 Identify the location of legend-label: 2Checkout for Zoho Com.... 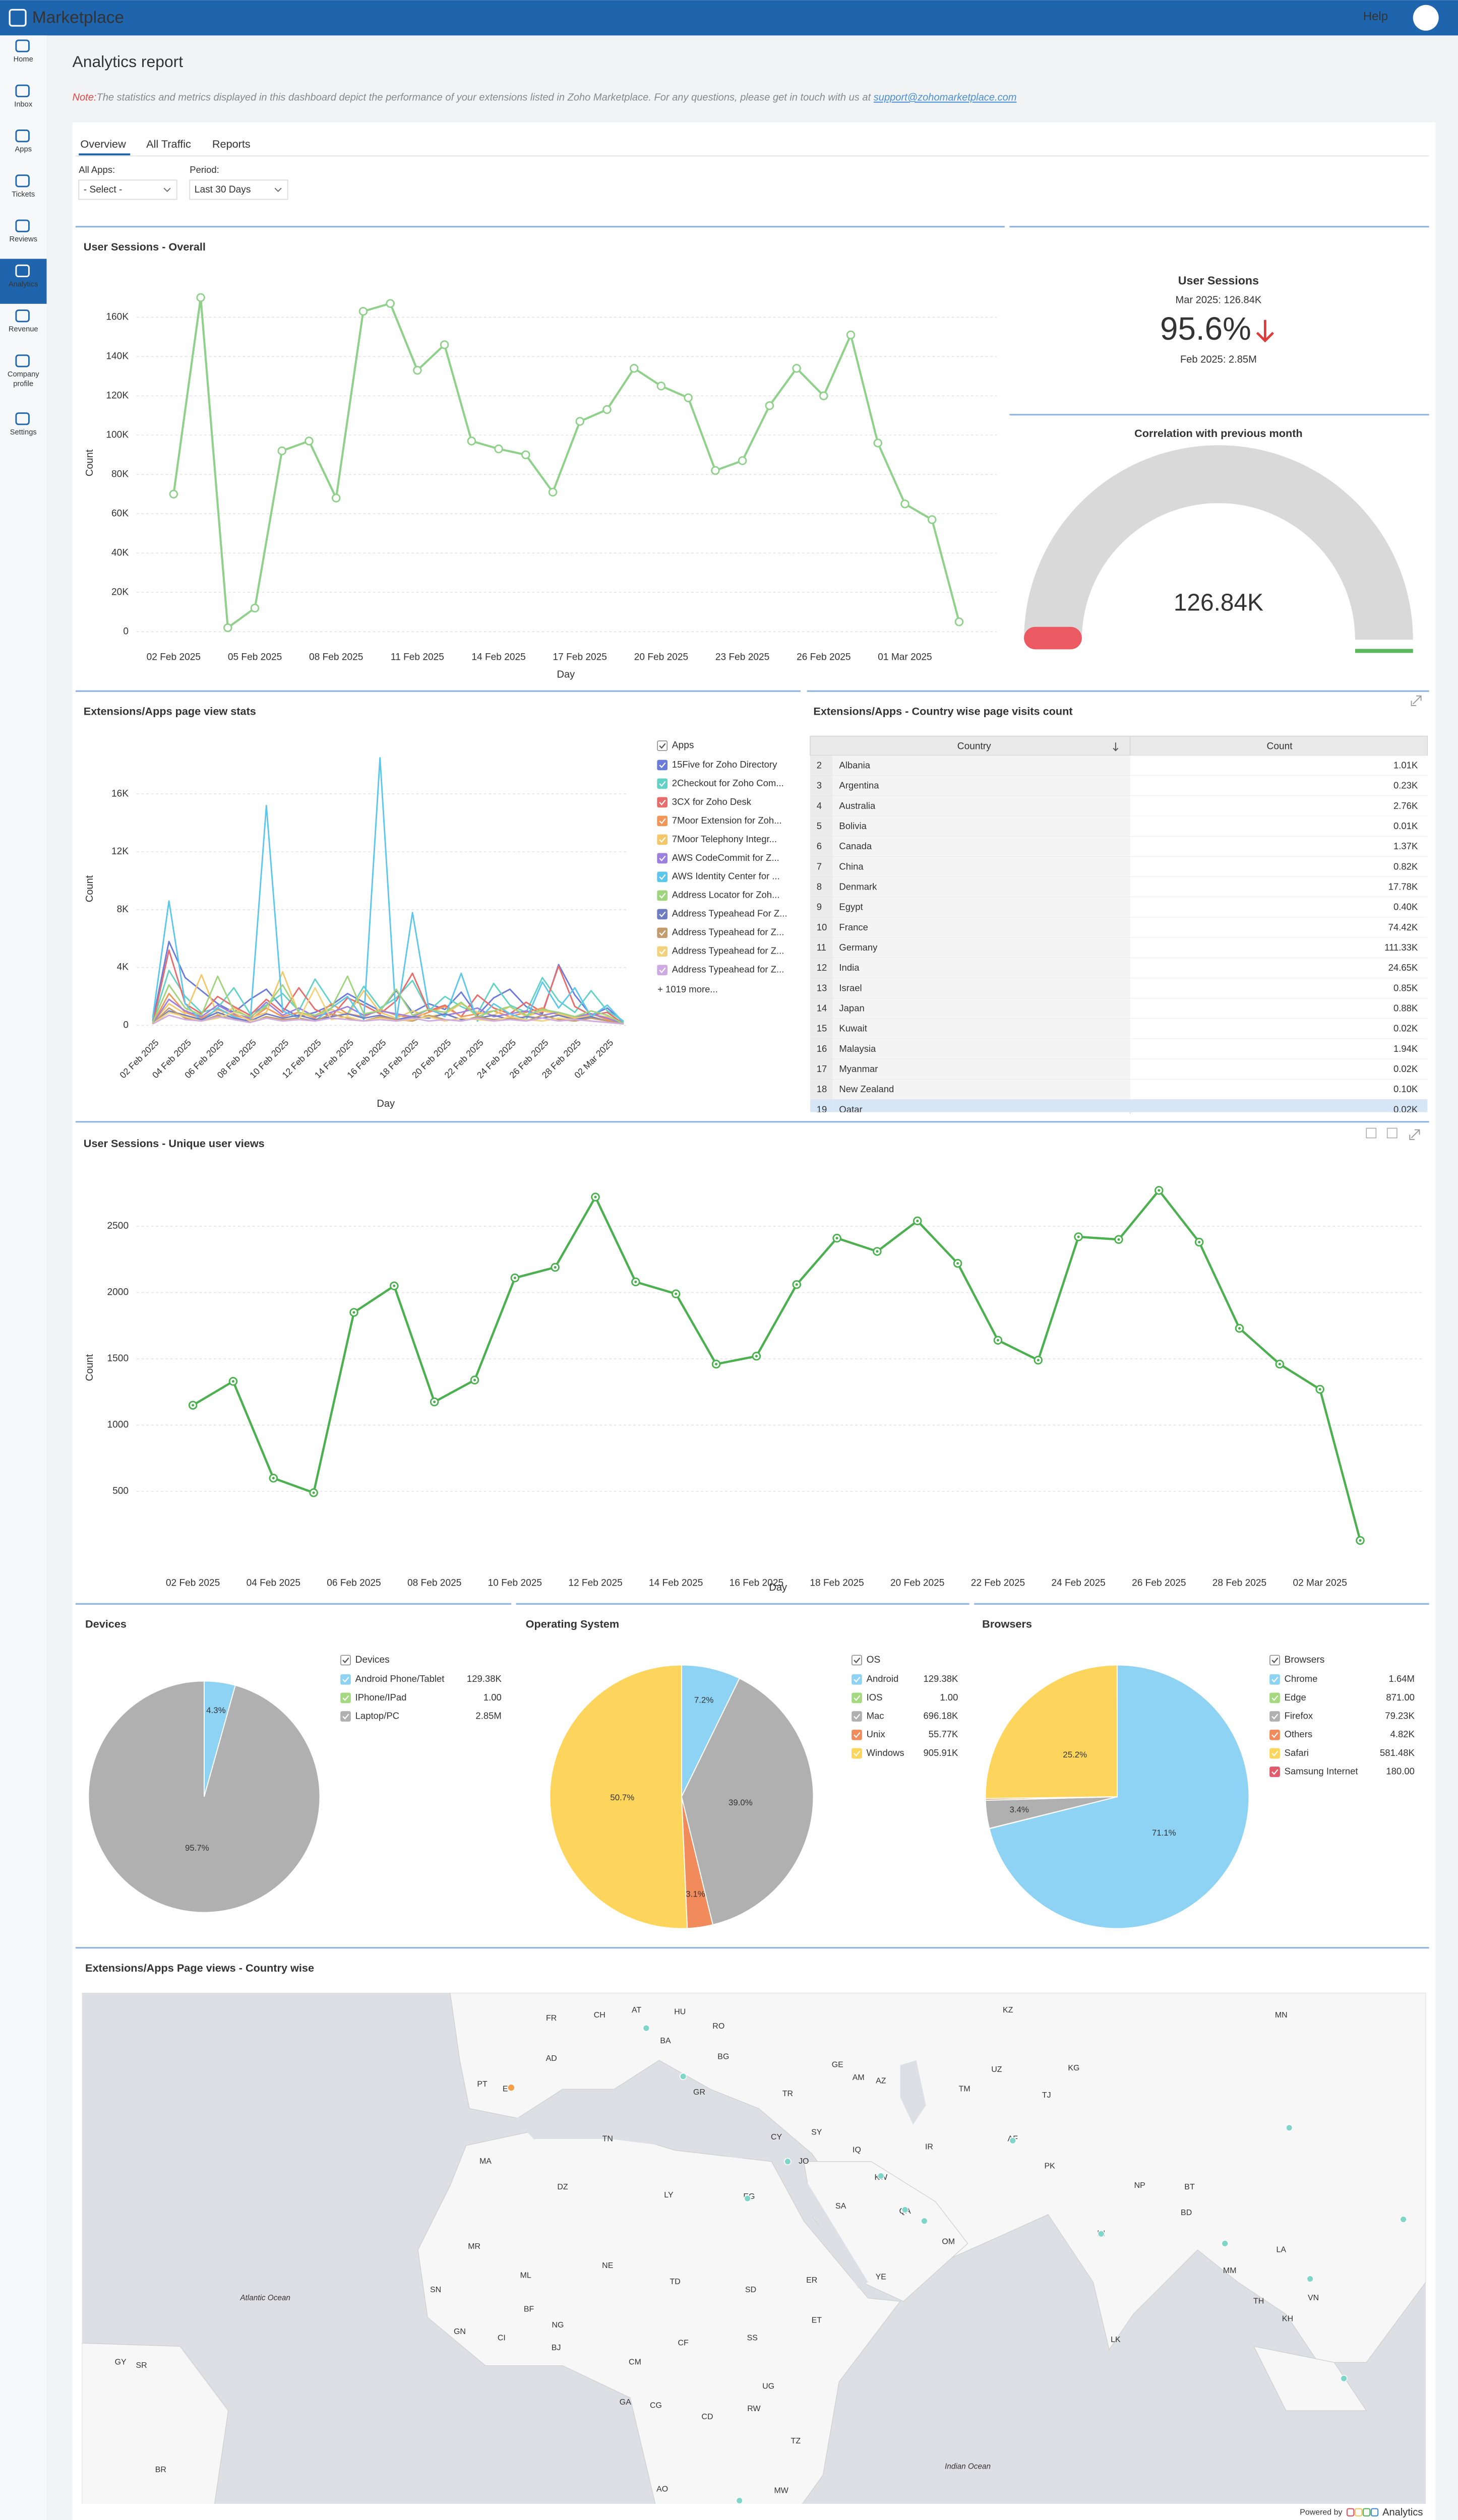
(728, 783).